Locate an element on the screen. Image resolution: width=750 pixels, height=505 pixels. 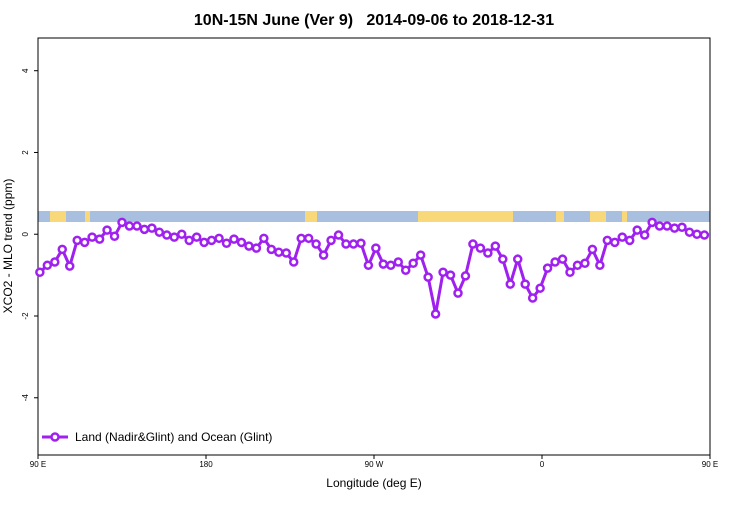
legend-marker is located at coordinates (55, 437).